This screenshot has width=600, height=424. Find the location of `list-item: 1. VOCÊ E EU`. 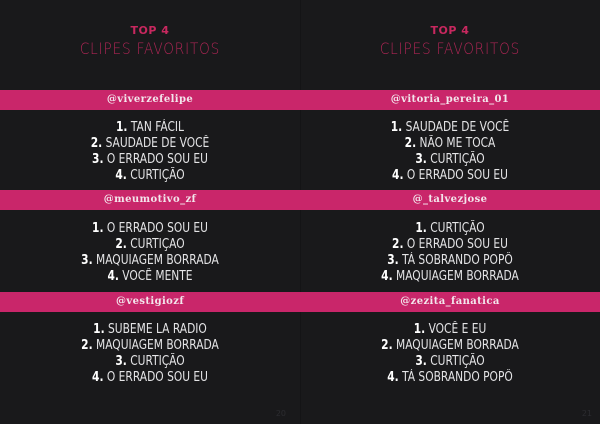

list-item: 1. VOCÊ E EU is located at coordinates (450, 330).